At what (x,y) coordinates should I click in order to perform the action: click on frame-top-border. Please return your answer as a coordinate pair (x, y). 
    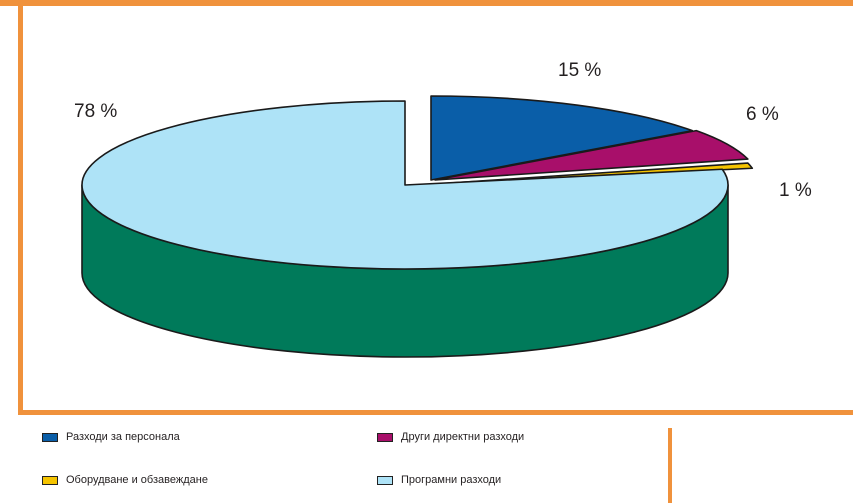
    Looking at the image, I should click on (426, 3).